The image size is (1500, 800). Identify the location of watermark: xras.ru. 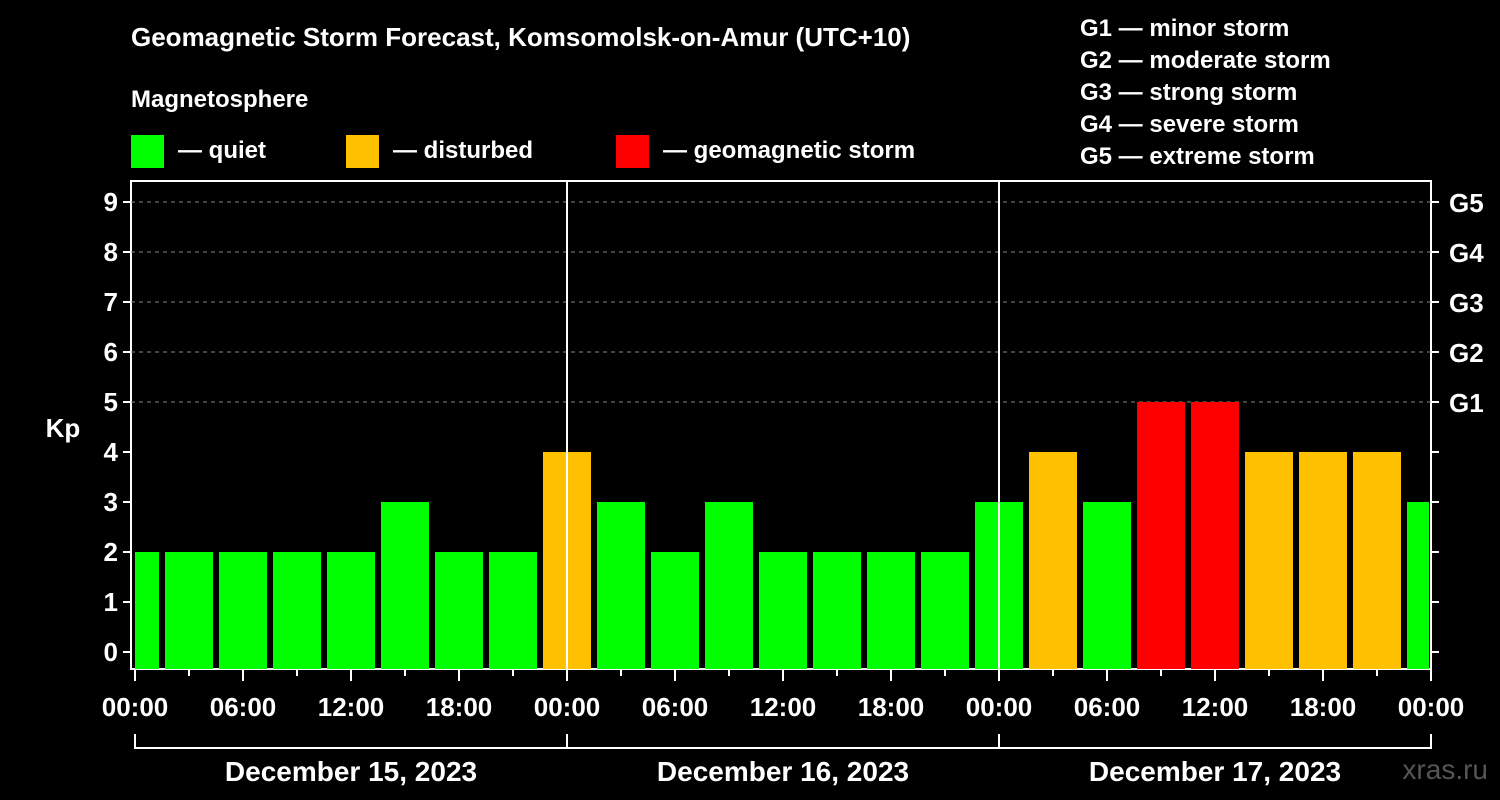
(1445, 769).